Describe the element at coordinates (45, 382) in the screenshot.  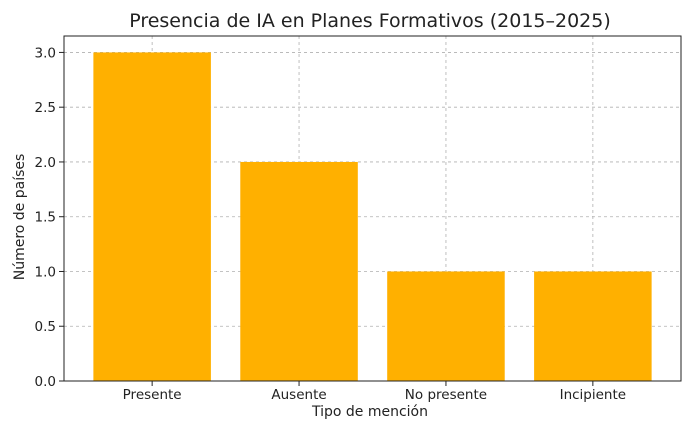
I see `y-tick-label: 0.0` at that location.